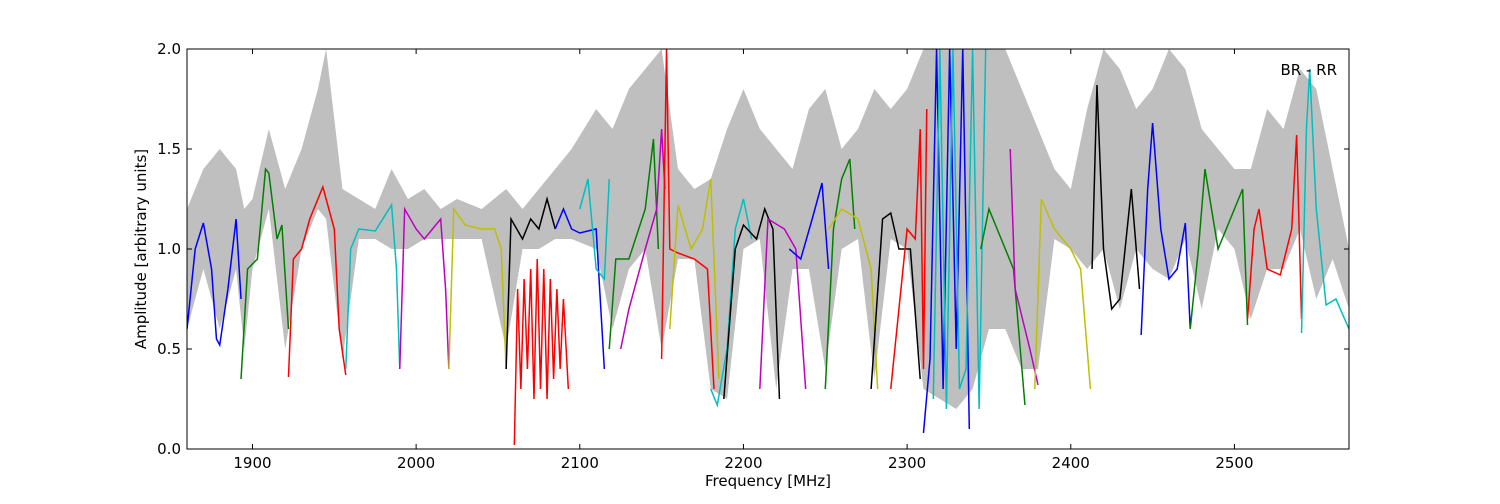  Describe the element at coordinates (580, 463) in the screenshot. I see `x-tick-label: 2100` at that location.